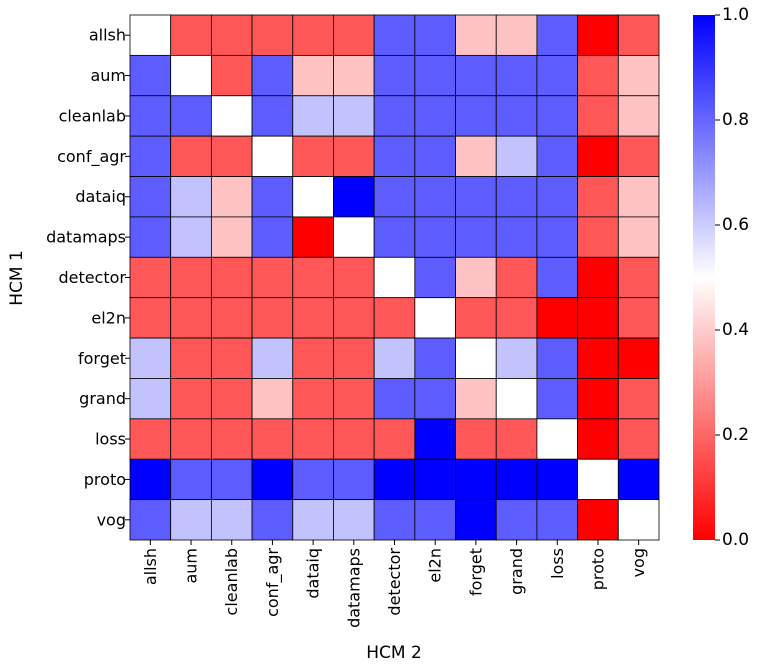 The height and width of the screenshot is (671, 761). What do you see at coordinates (435, 156) in the screenshot?
I see `heatmap-cell-conf_agr-el2n` at bounding box center [435, 156].